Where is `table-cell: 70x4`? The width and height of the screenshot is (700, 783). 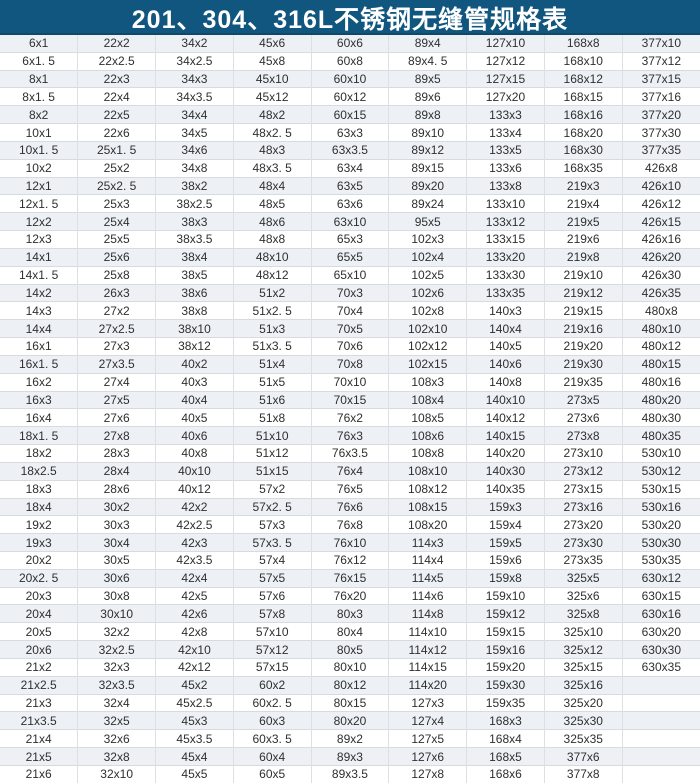
table-cell: 70x4 is located at coordinates (349, 310).